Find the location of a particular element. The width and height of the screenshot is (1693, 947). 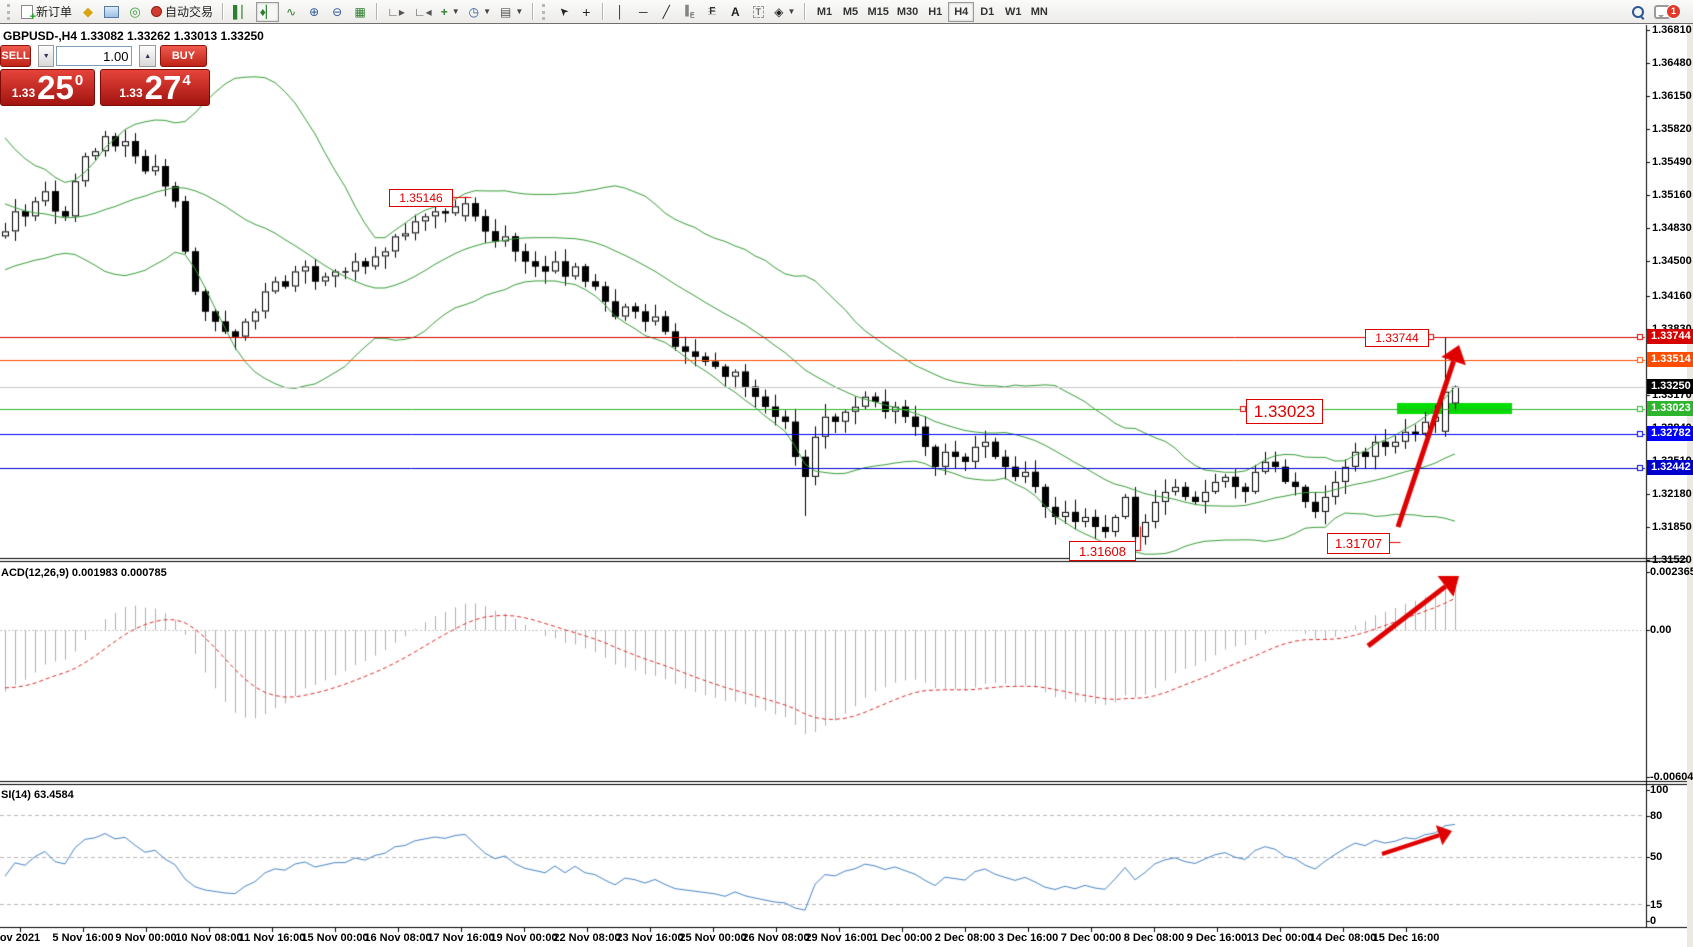

sell-button: SELL is located at coordinates (15, 56).